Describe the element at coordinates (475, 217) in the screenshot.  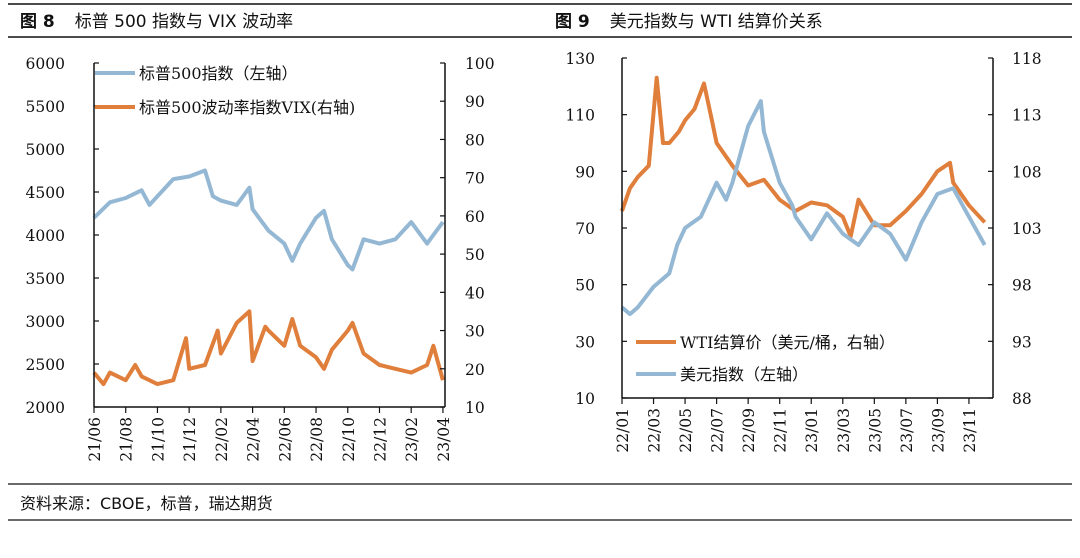
I see `right-tick-label: 60` at that location.